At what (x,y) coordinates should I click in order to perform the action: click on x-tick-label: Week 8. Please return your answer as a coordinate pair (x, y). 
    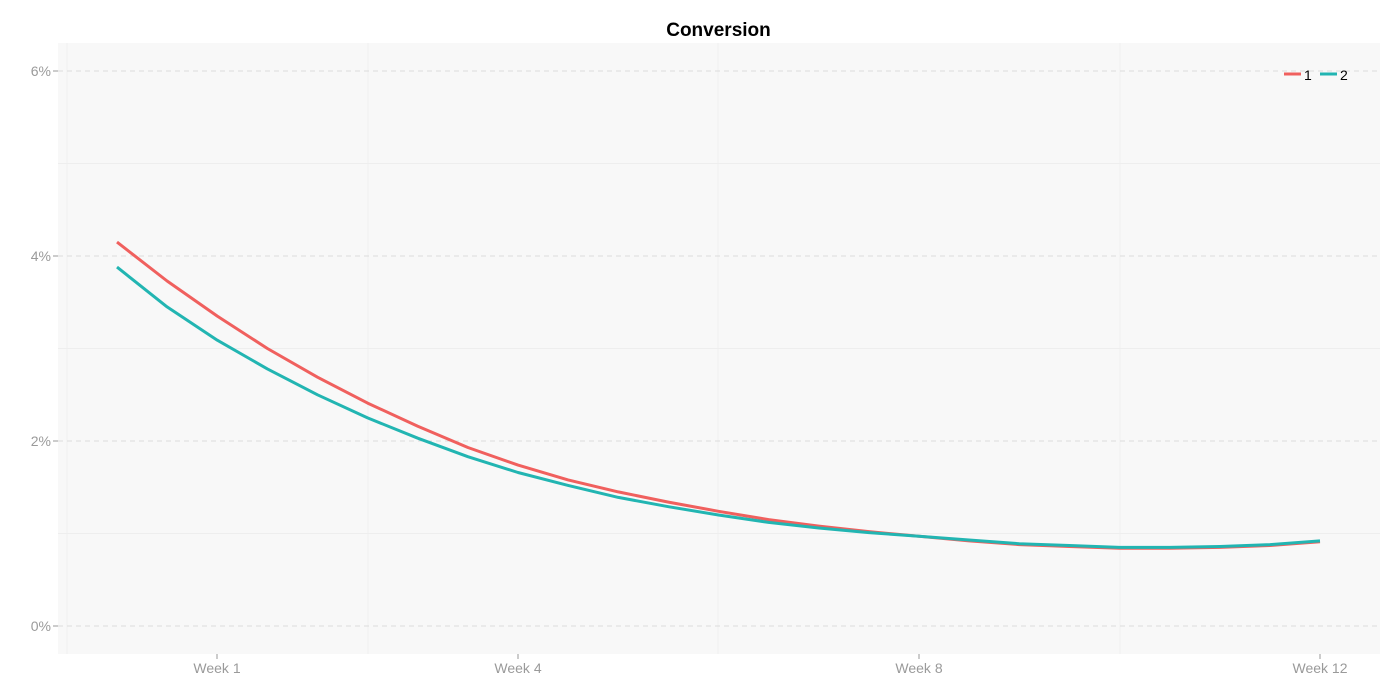
    Looking at the image, I should click on (918, 668).